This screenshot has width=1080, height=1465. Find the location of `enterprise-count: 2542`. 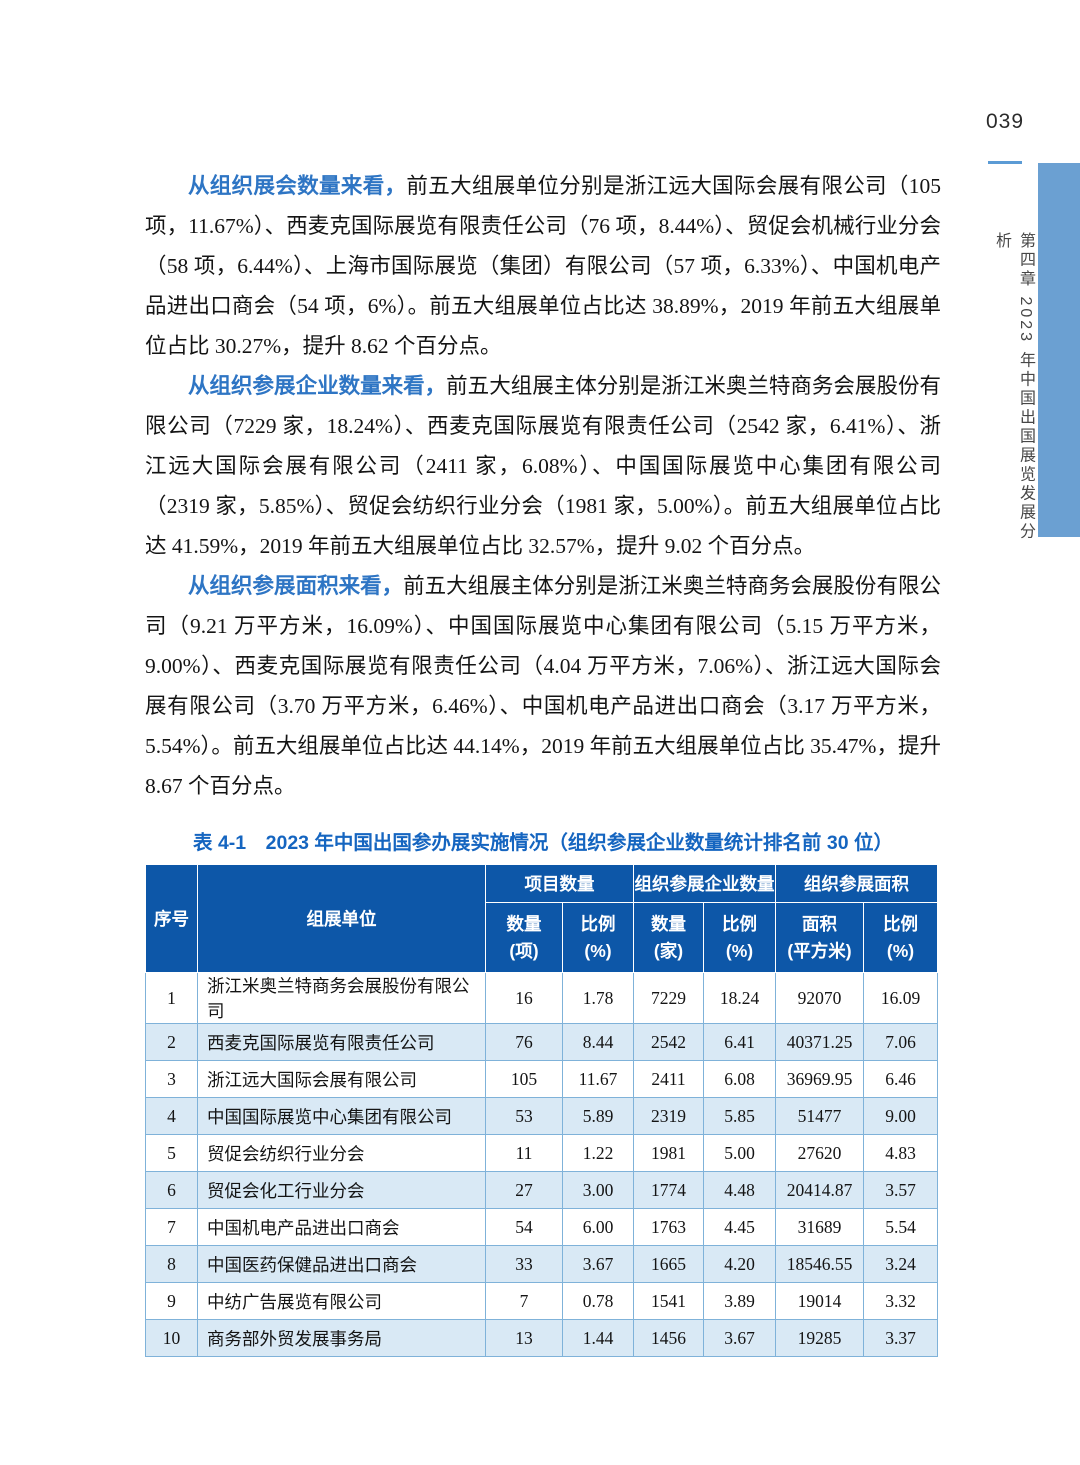

enterprise-count: 2542 is located at coordinates (668, 1042).